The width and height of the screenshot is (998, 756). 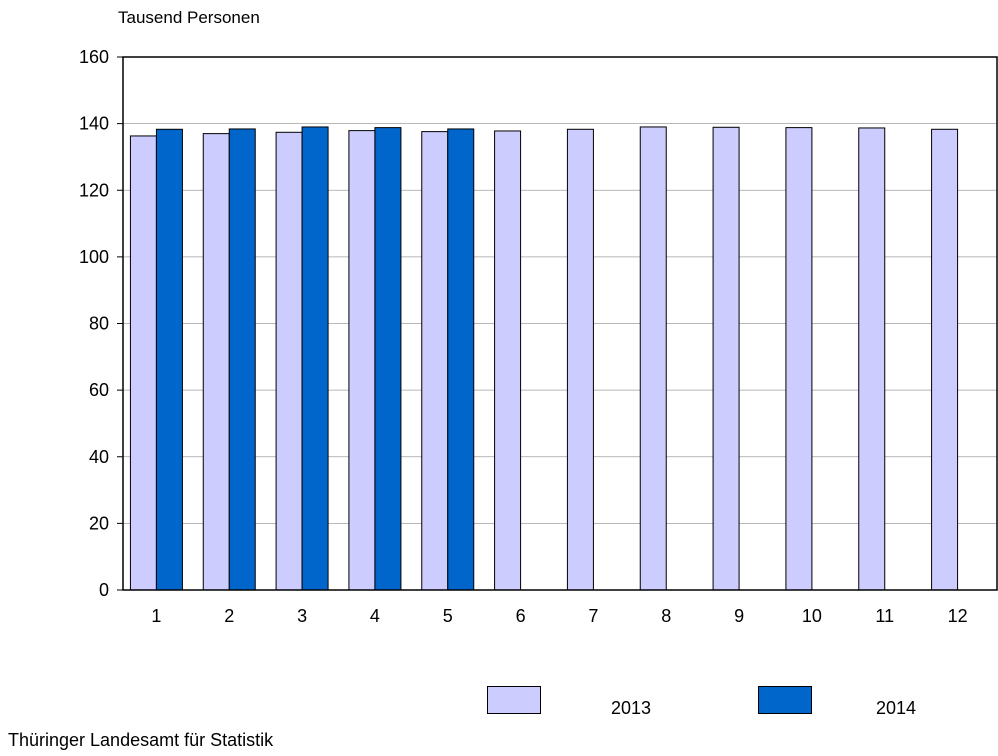 I want to click on y-tick-label-100: 100, so click(x=94, y=257).